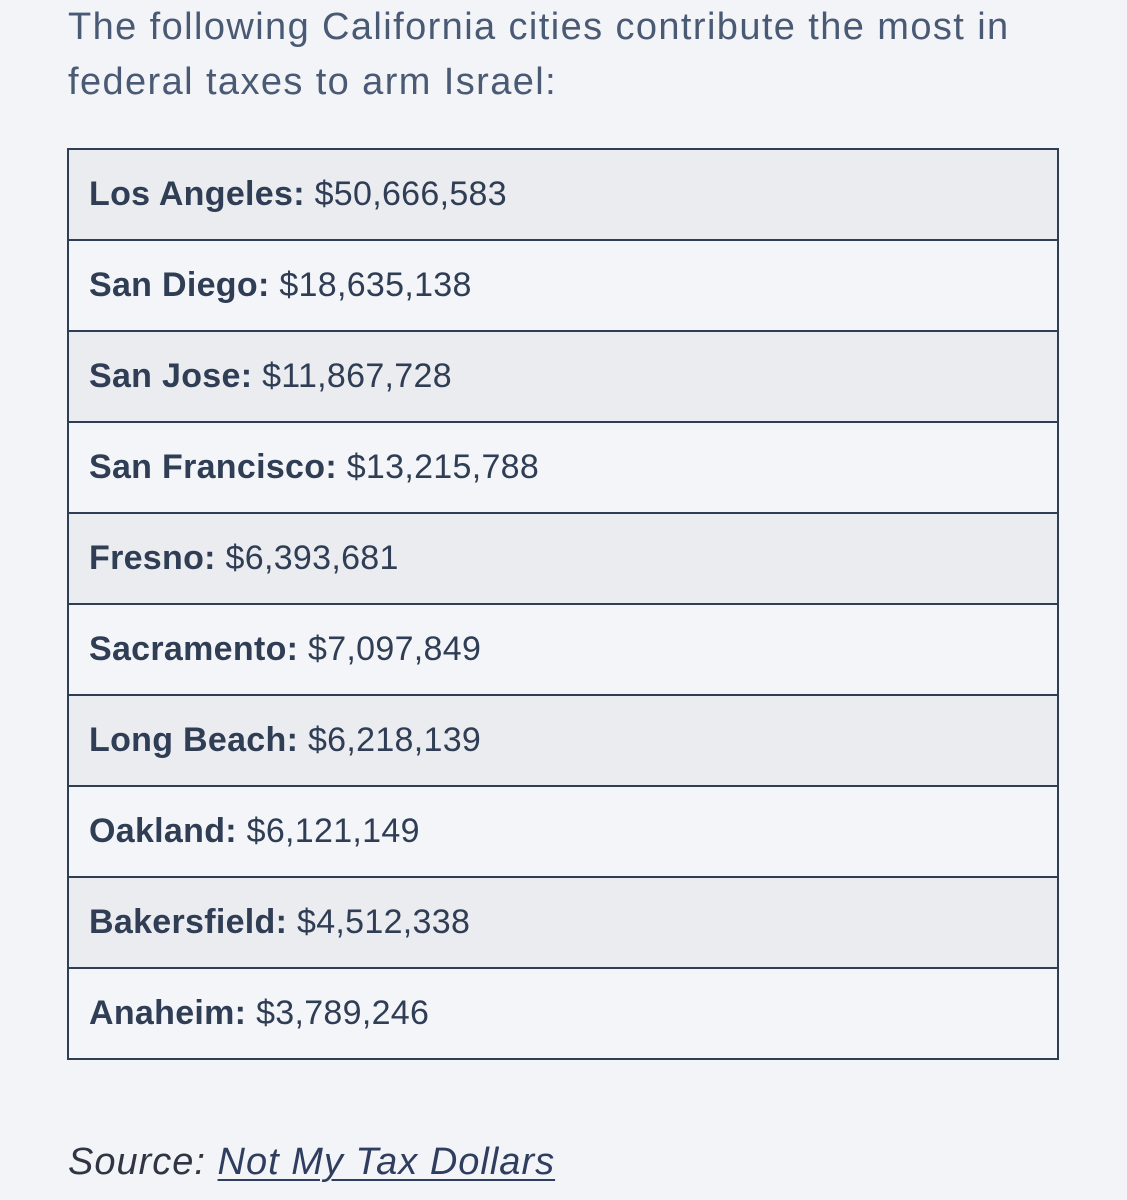 This screenshot has width=1127, height=1200. Describe the element at coordinates (333, 831) in the screenshot. I see `tax-amount: $6,121,149` at that location.